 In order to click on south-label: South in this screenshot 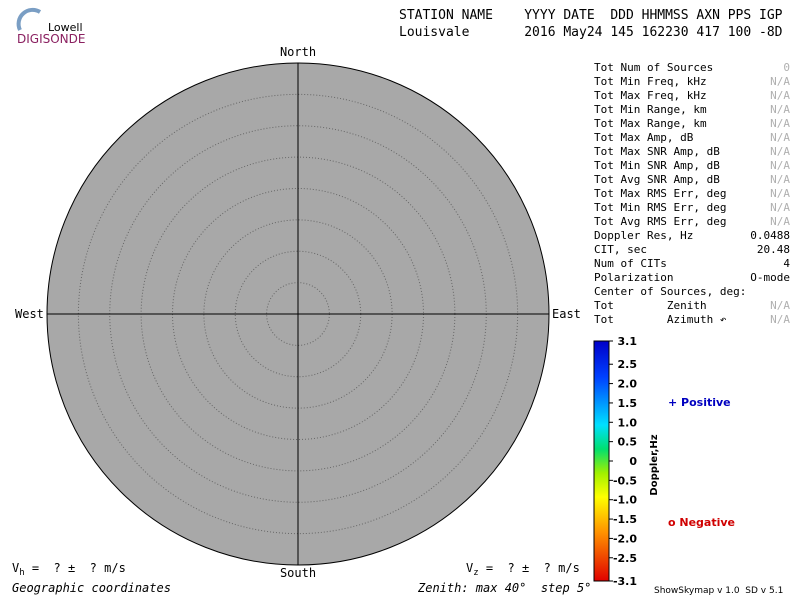, I will do `click(298, 573)`.